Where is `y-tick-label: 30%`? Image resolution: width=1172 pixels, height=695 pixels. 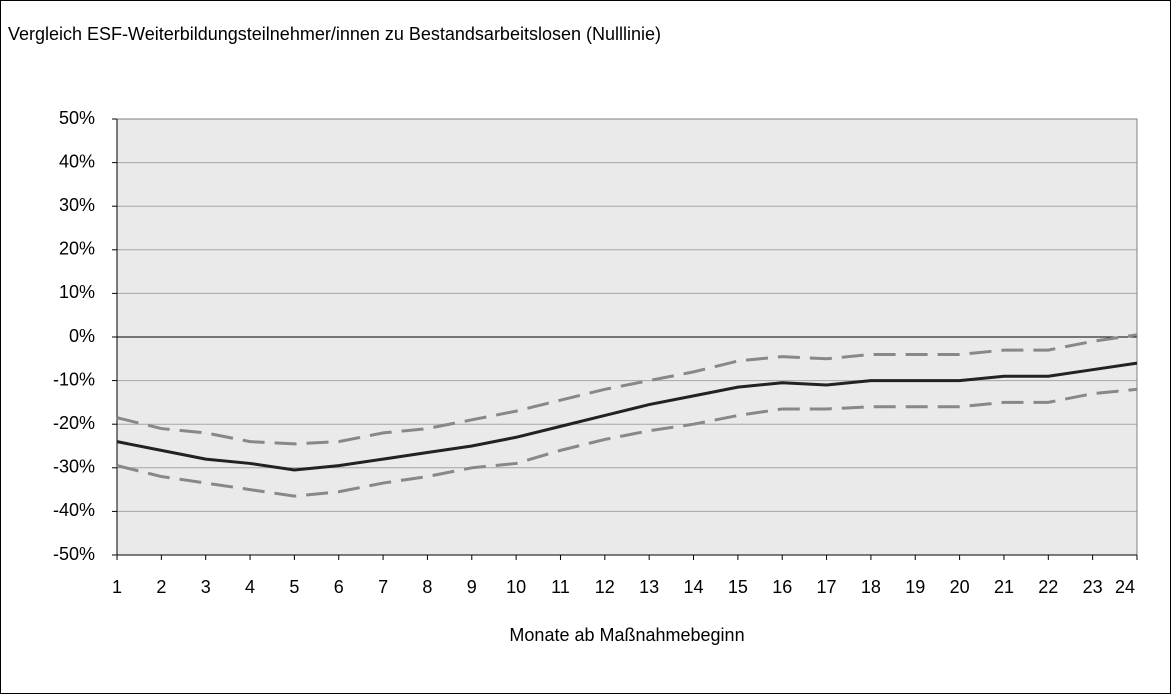
y-tick-label: 30% is located at coordinates (77, 205).